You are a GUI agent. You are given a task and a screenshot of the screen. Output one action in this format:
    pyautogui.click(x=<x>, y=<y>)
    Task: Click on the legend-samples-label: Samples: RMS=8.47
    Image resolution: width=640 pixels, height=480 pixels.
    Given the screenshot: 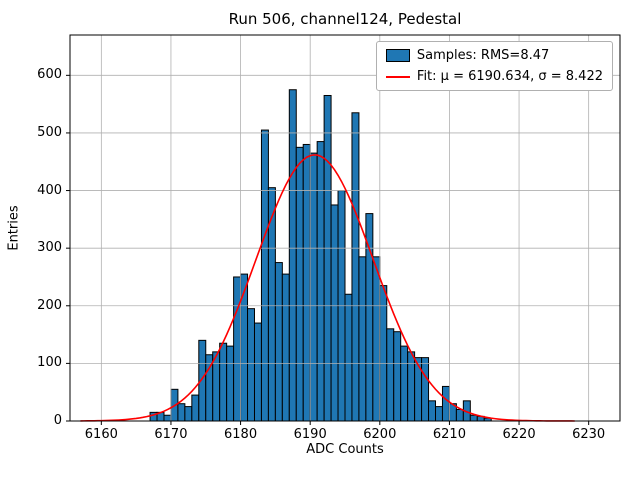 What is the action you would take?
    pyautogui.click(x=483, y=55)
    